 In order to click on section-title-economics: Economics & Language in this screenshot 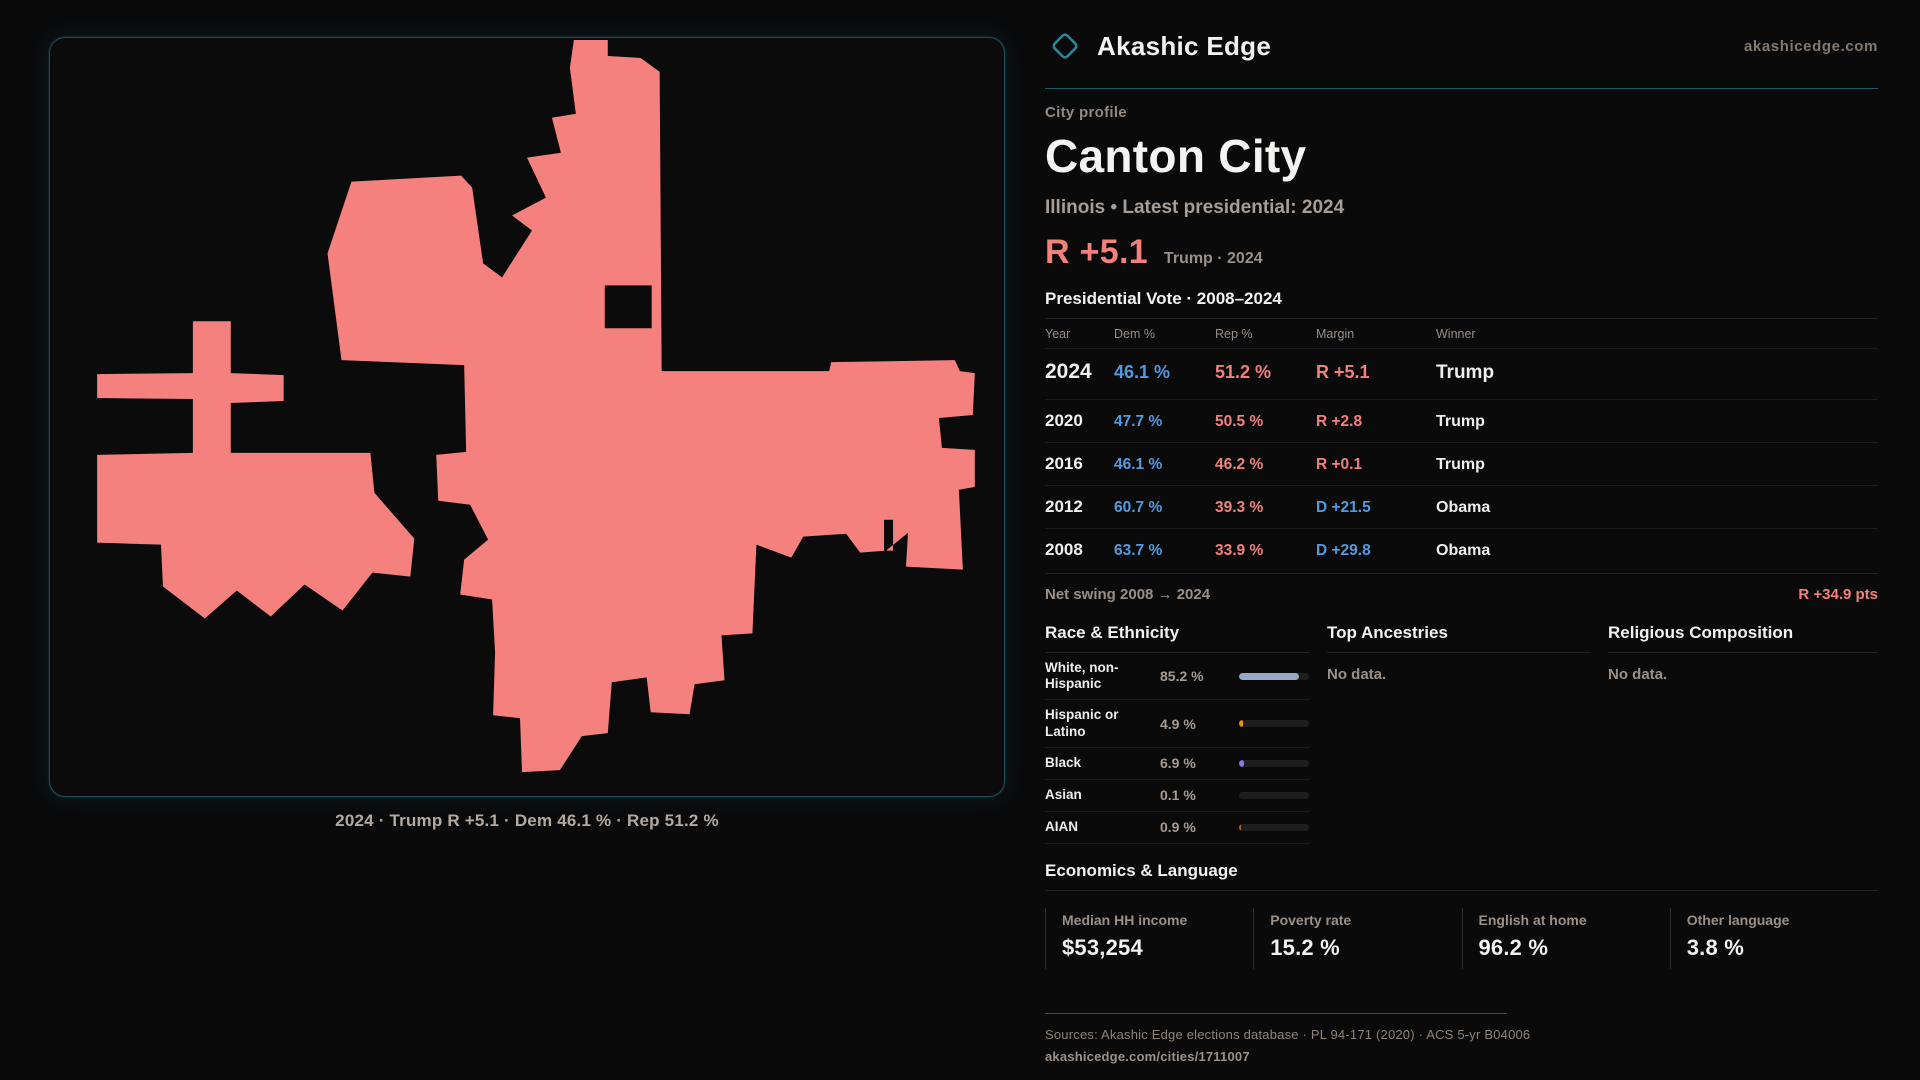, I will do `click(1461, 876)`.